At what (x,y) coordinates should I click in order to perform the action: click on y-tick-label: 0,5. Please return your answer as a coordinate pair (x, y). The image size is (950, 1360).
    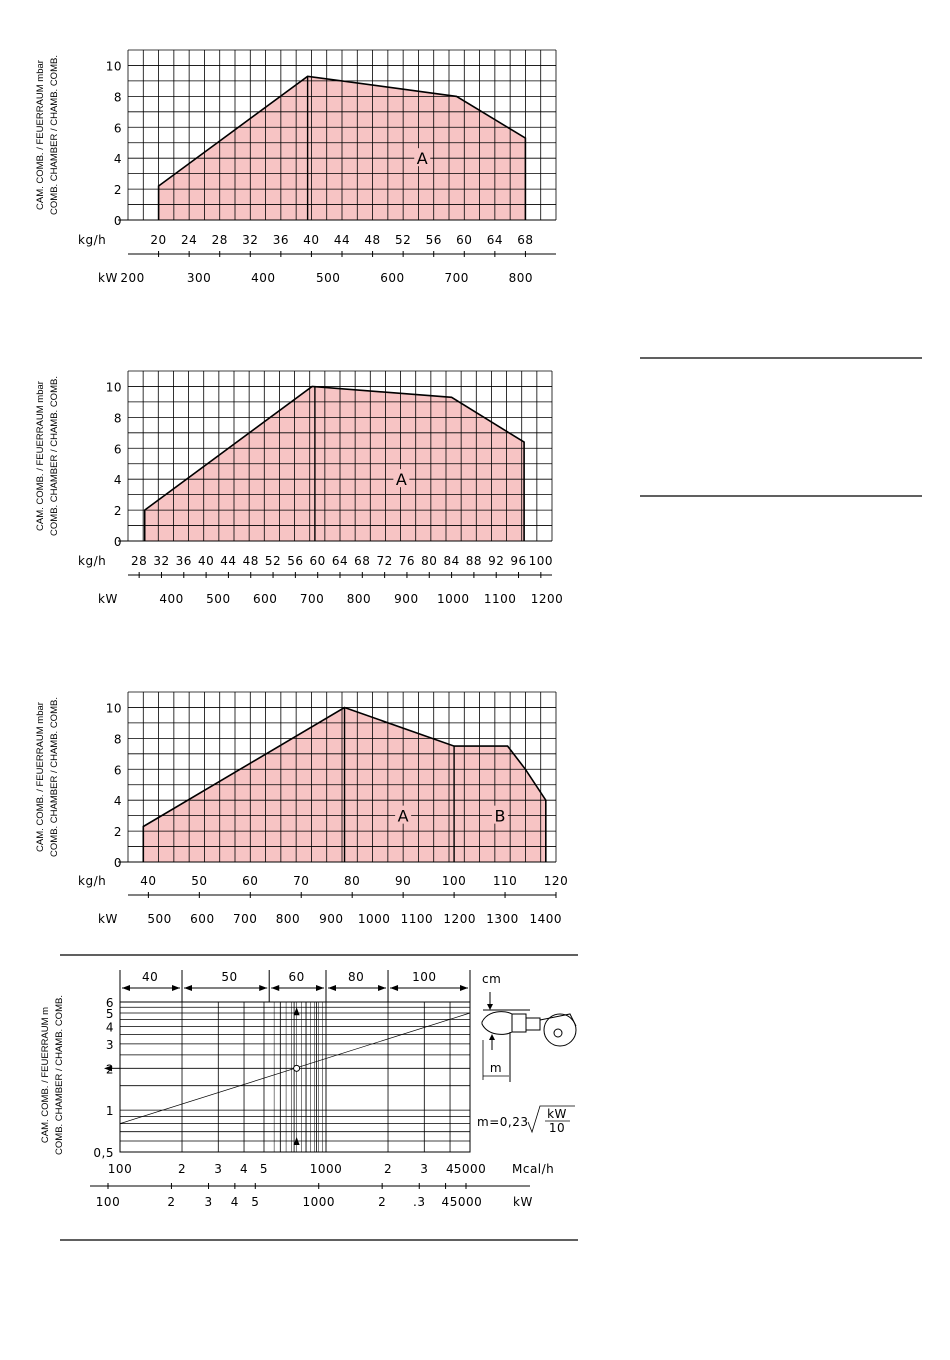
    Looking at the image, I should click on (103, 1153).